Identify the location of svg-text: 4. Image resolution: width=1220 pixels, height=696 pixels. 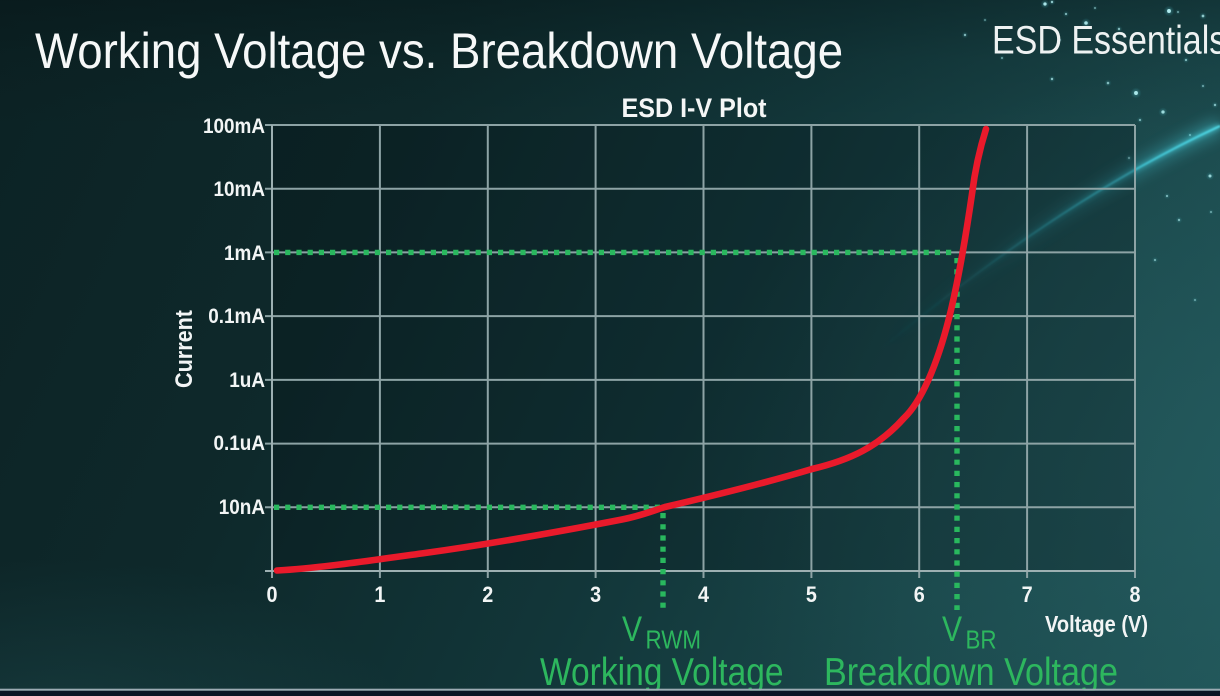
(703, 595).